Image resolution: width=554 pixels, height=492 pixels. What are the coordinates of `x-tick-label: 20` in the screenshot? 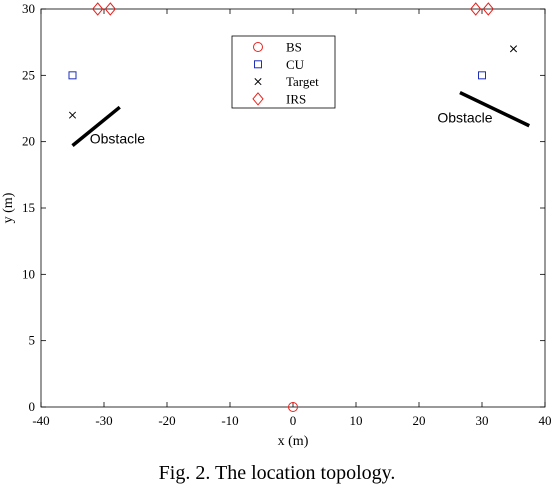 It's located at (419, 420).